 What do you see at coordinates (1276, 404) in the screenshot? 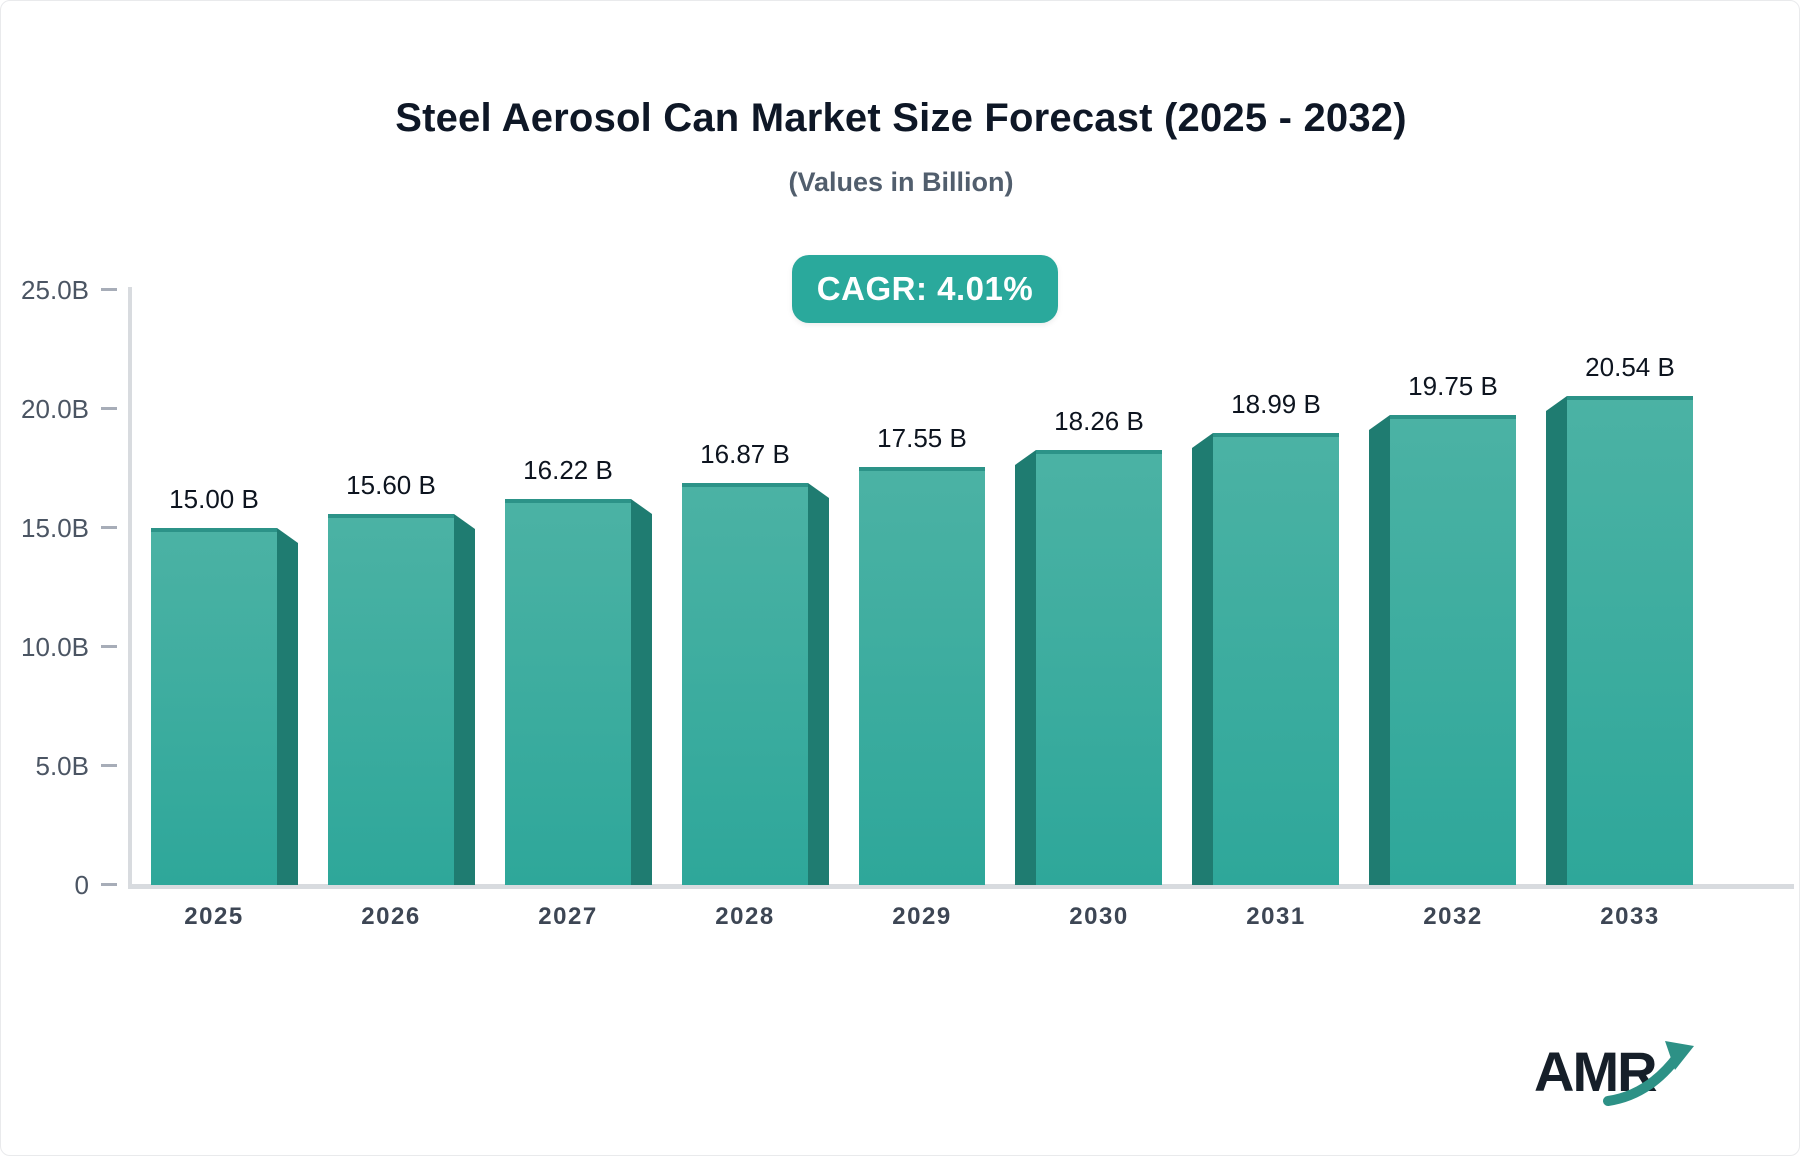
I see `bar-value-label: 18.99 B` at bounding box center [1276, 404].